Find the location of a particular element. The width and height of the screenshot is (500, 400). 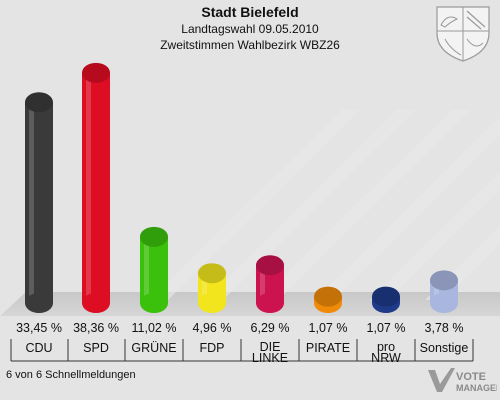

chart-subsubtitle: Zweitstimmen Wahlbezirk WBZ26 is located at coordinates (250, 45).